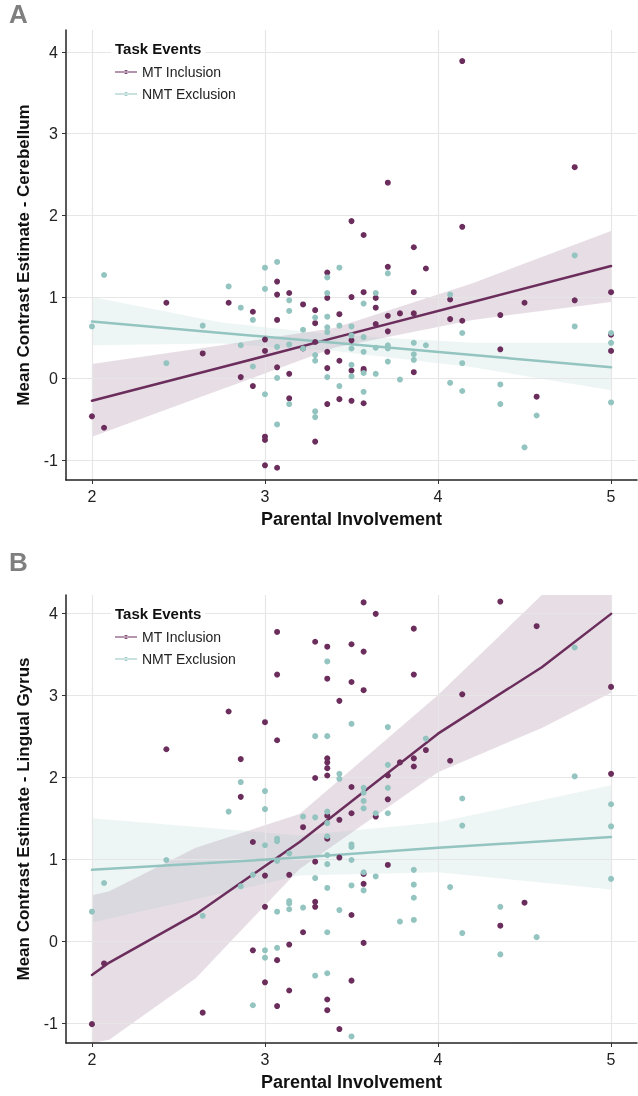 The image size is (638, 1096). What do you see at coordinates (23, 819) in the screenshot?
I see `y-axis-title: Mean Contrast Estimate - Lingual Gyrus` at bounding box center [23, 819].